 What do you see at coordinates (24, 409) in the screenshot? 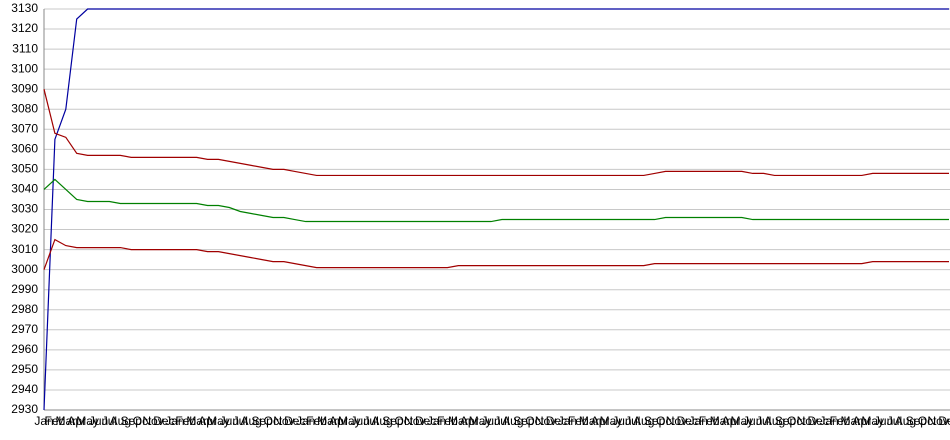
I see `y-tick-label: 2930` at bounding box center [24, 409].